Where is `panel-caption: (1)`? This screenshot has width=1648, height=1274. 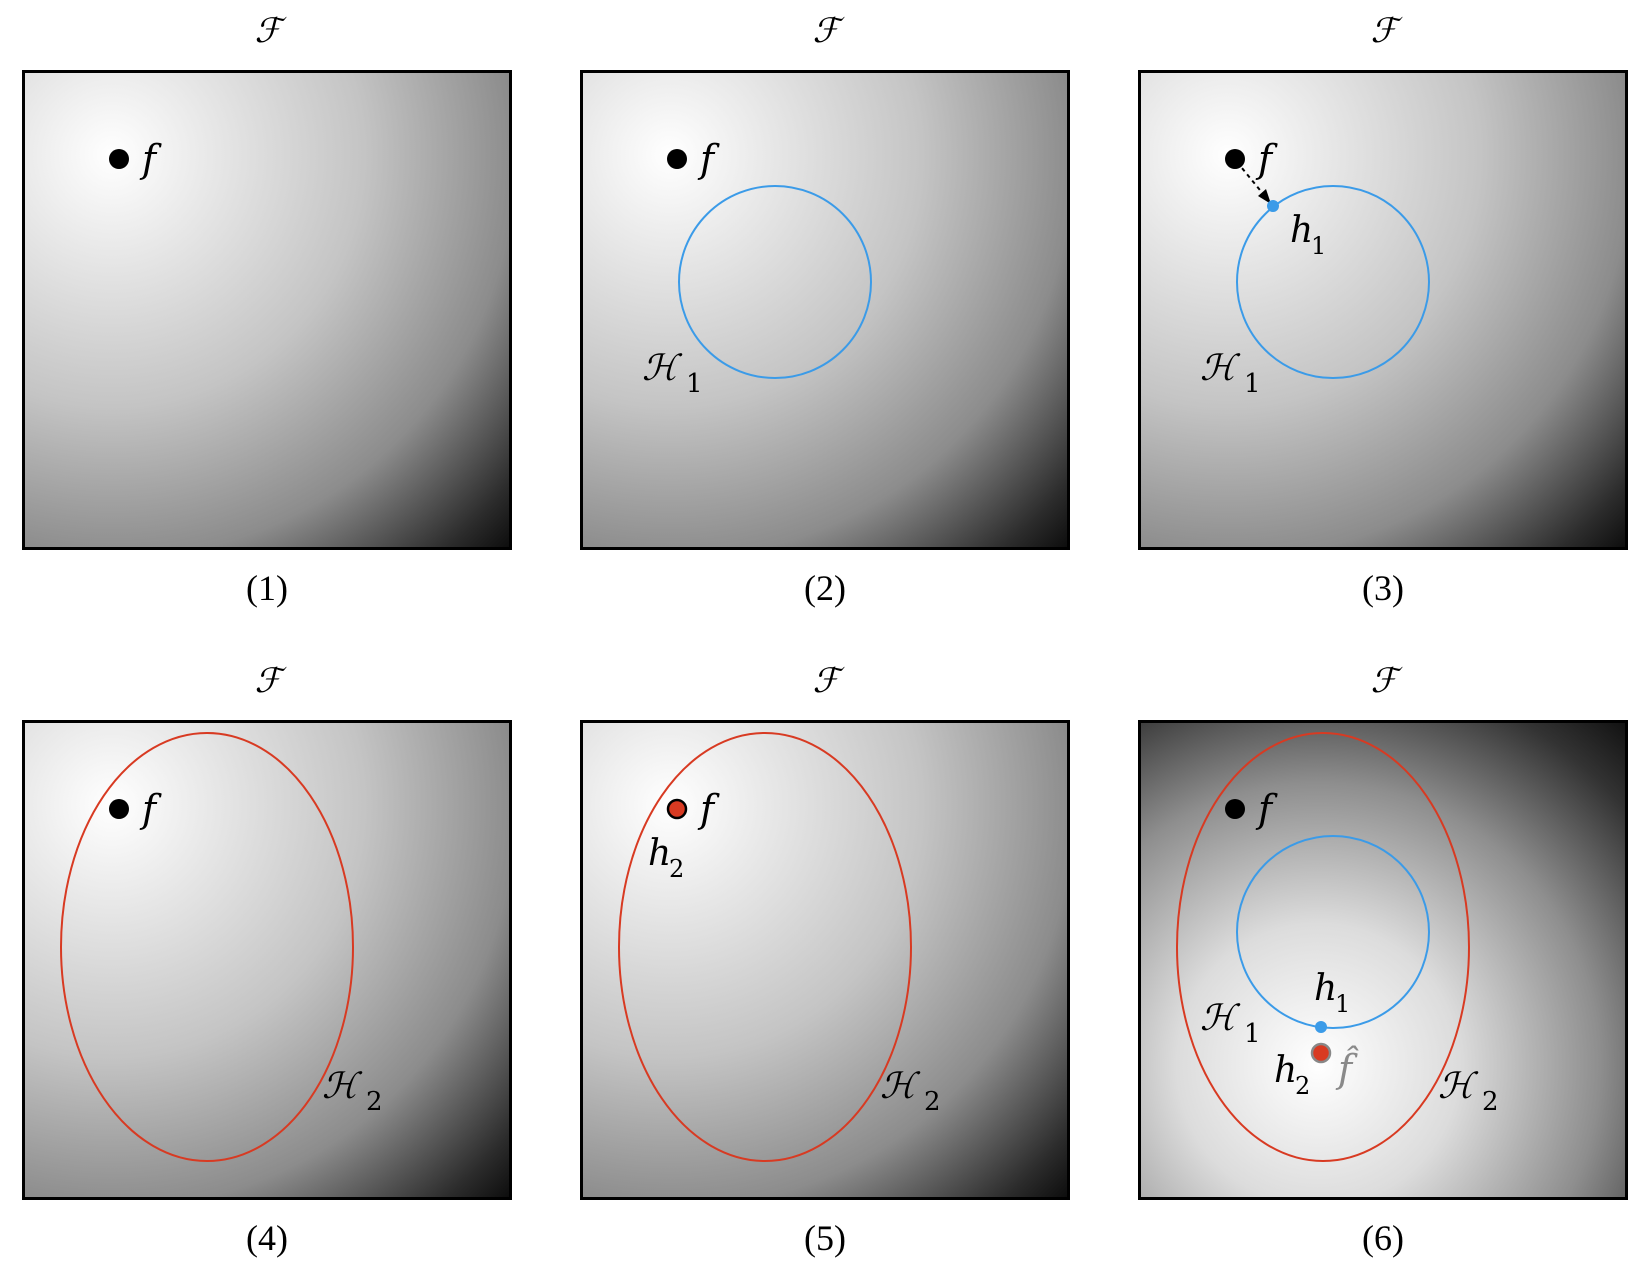 panel-caption: (1) is located at coordinates (267, 588).